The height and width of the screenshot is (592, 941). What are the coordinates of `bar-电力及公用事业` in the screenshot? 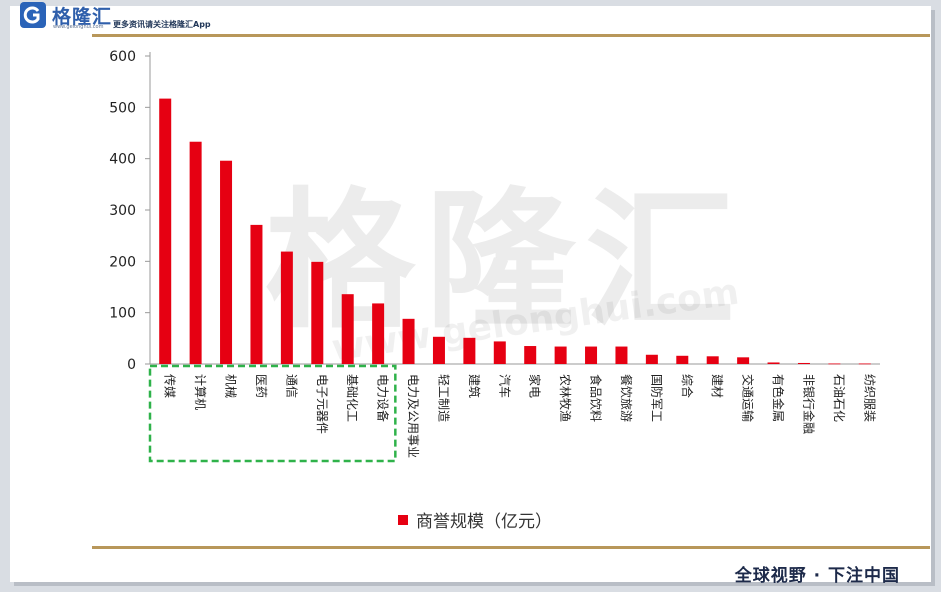 It's located at (408, 341).